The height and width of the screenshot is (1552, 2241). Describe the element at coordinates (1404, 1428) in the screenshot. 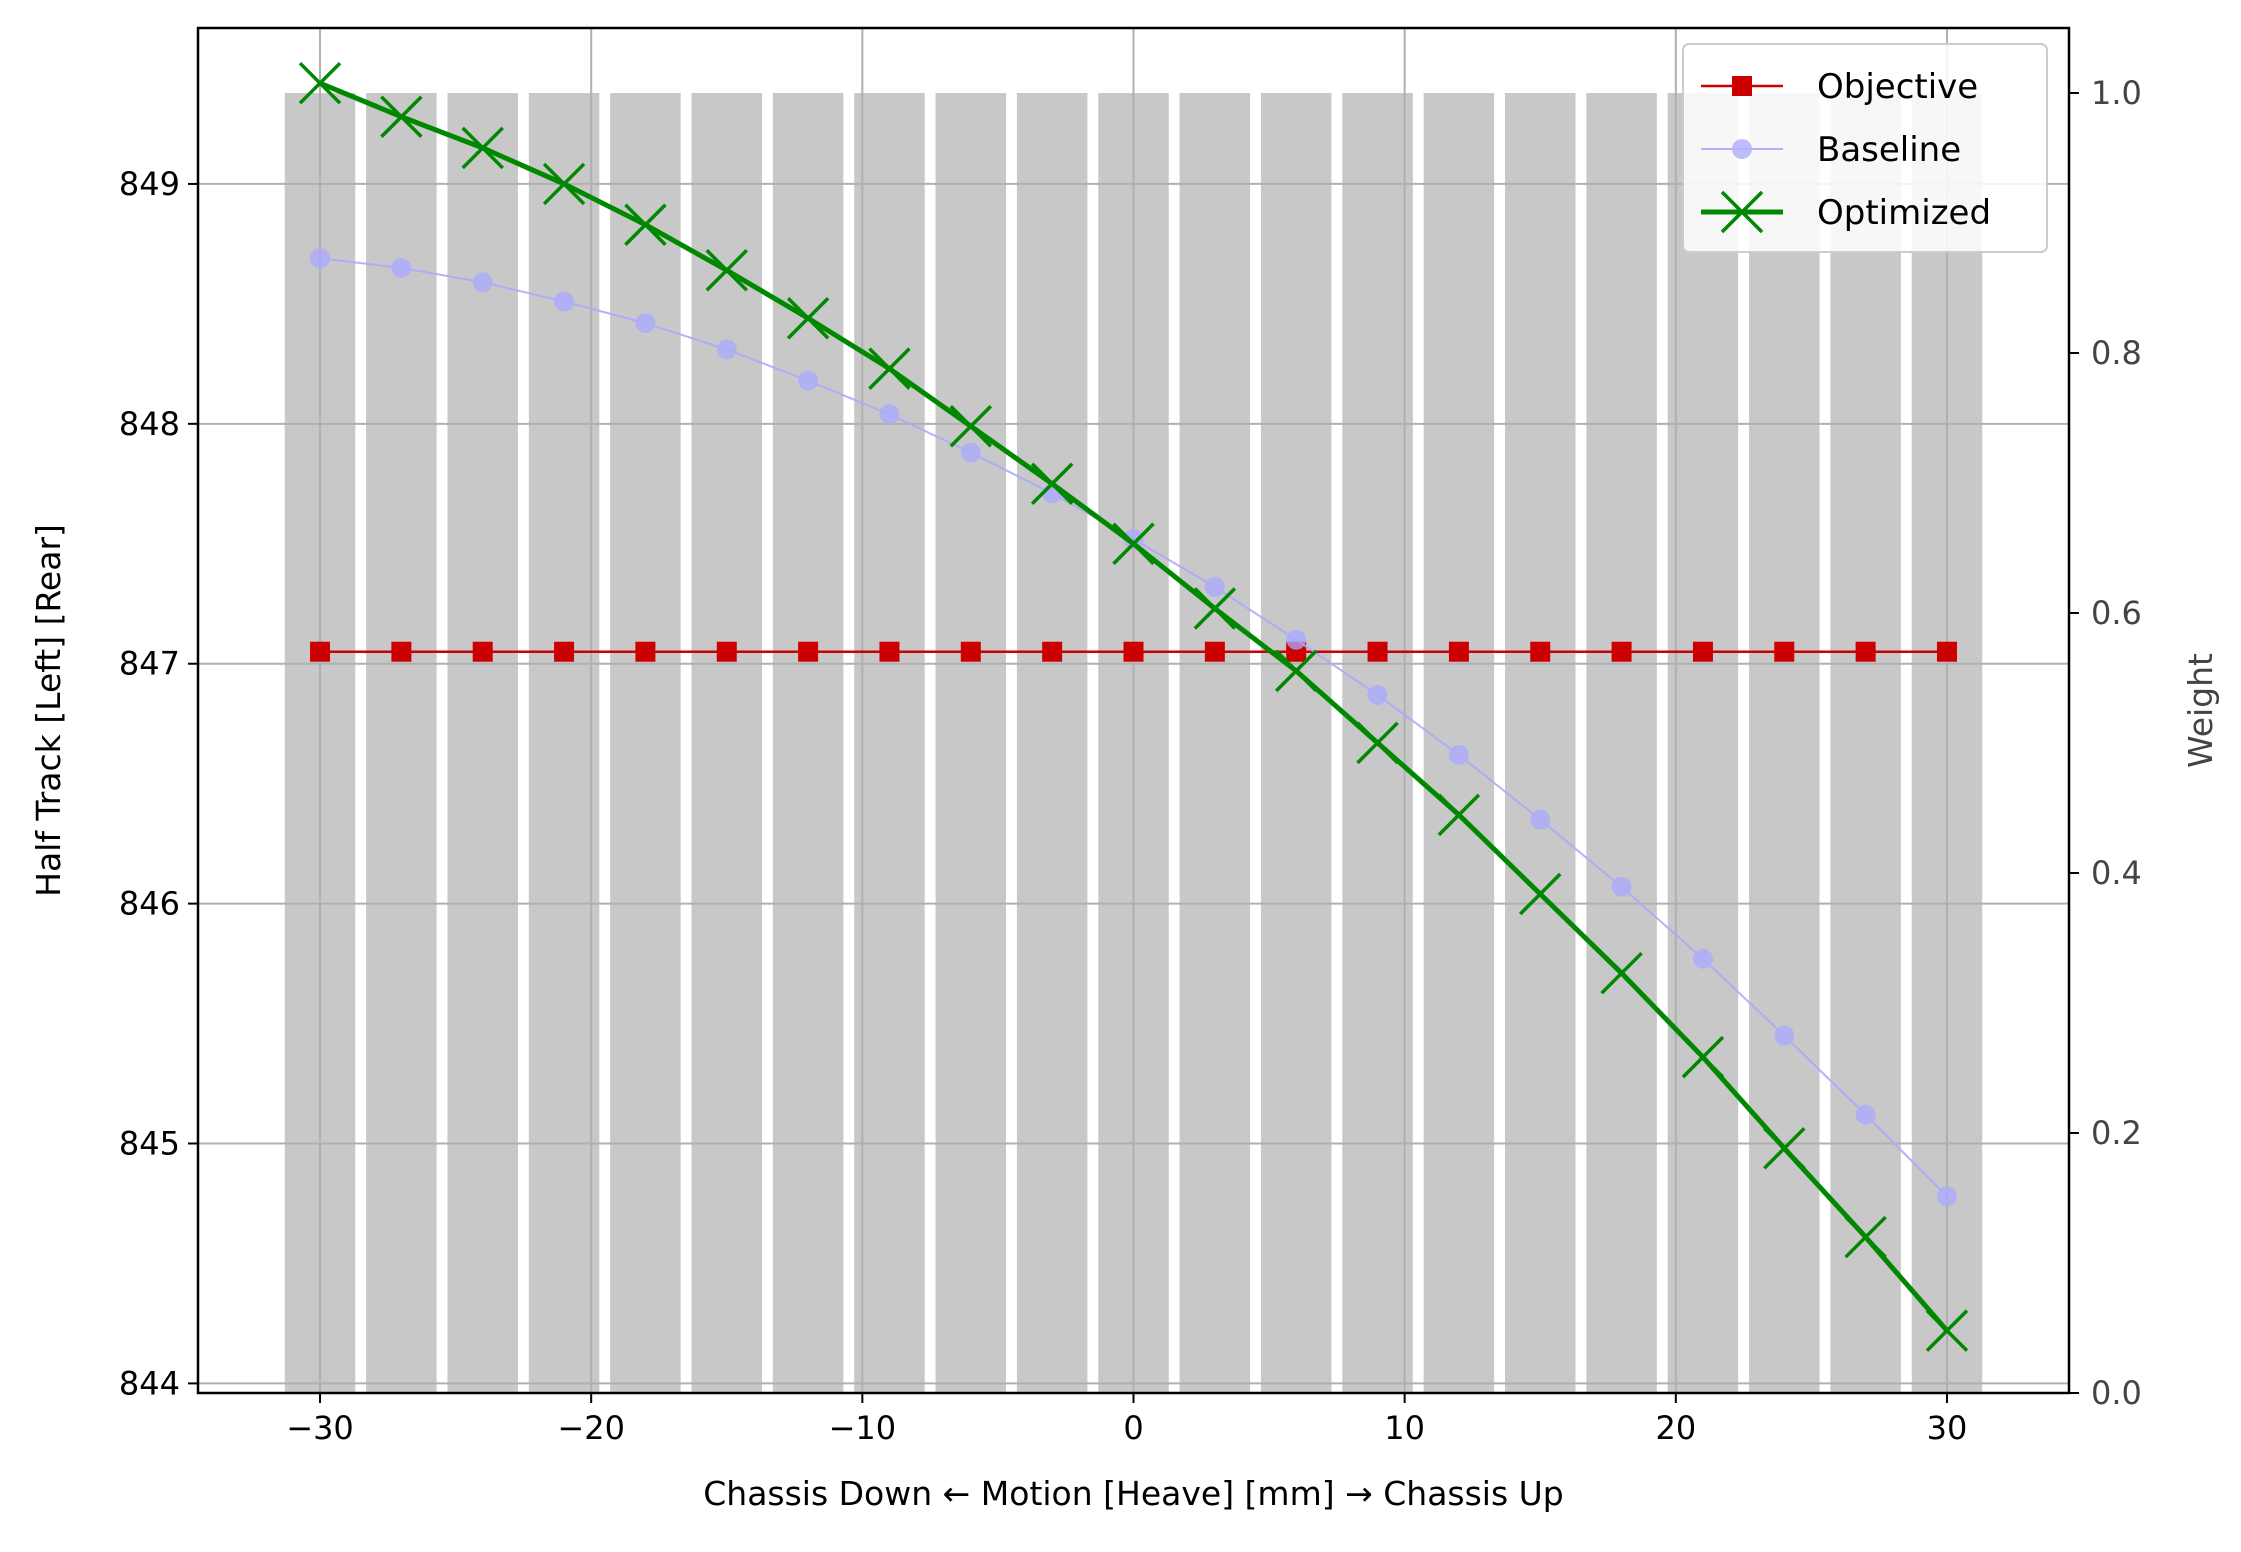

I see `x-tick-label: 10` at that location.